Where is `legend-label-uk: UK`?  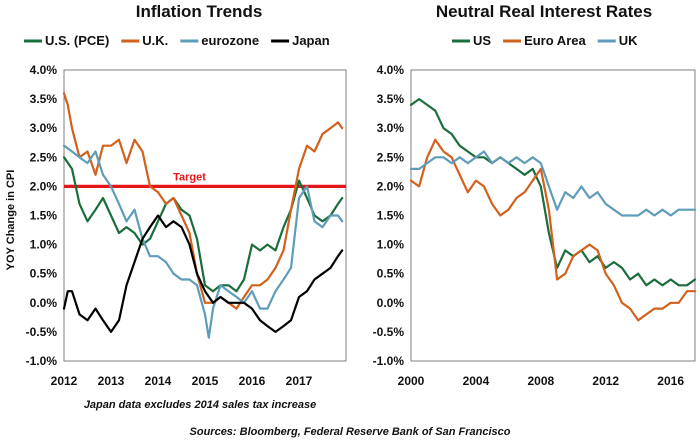
legend-label-uk: UK is located at coordinates (628, 40).